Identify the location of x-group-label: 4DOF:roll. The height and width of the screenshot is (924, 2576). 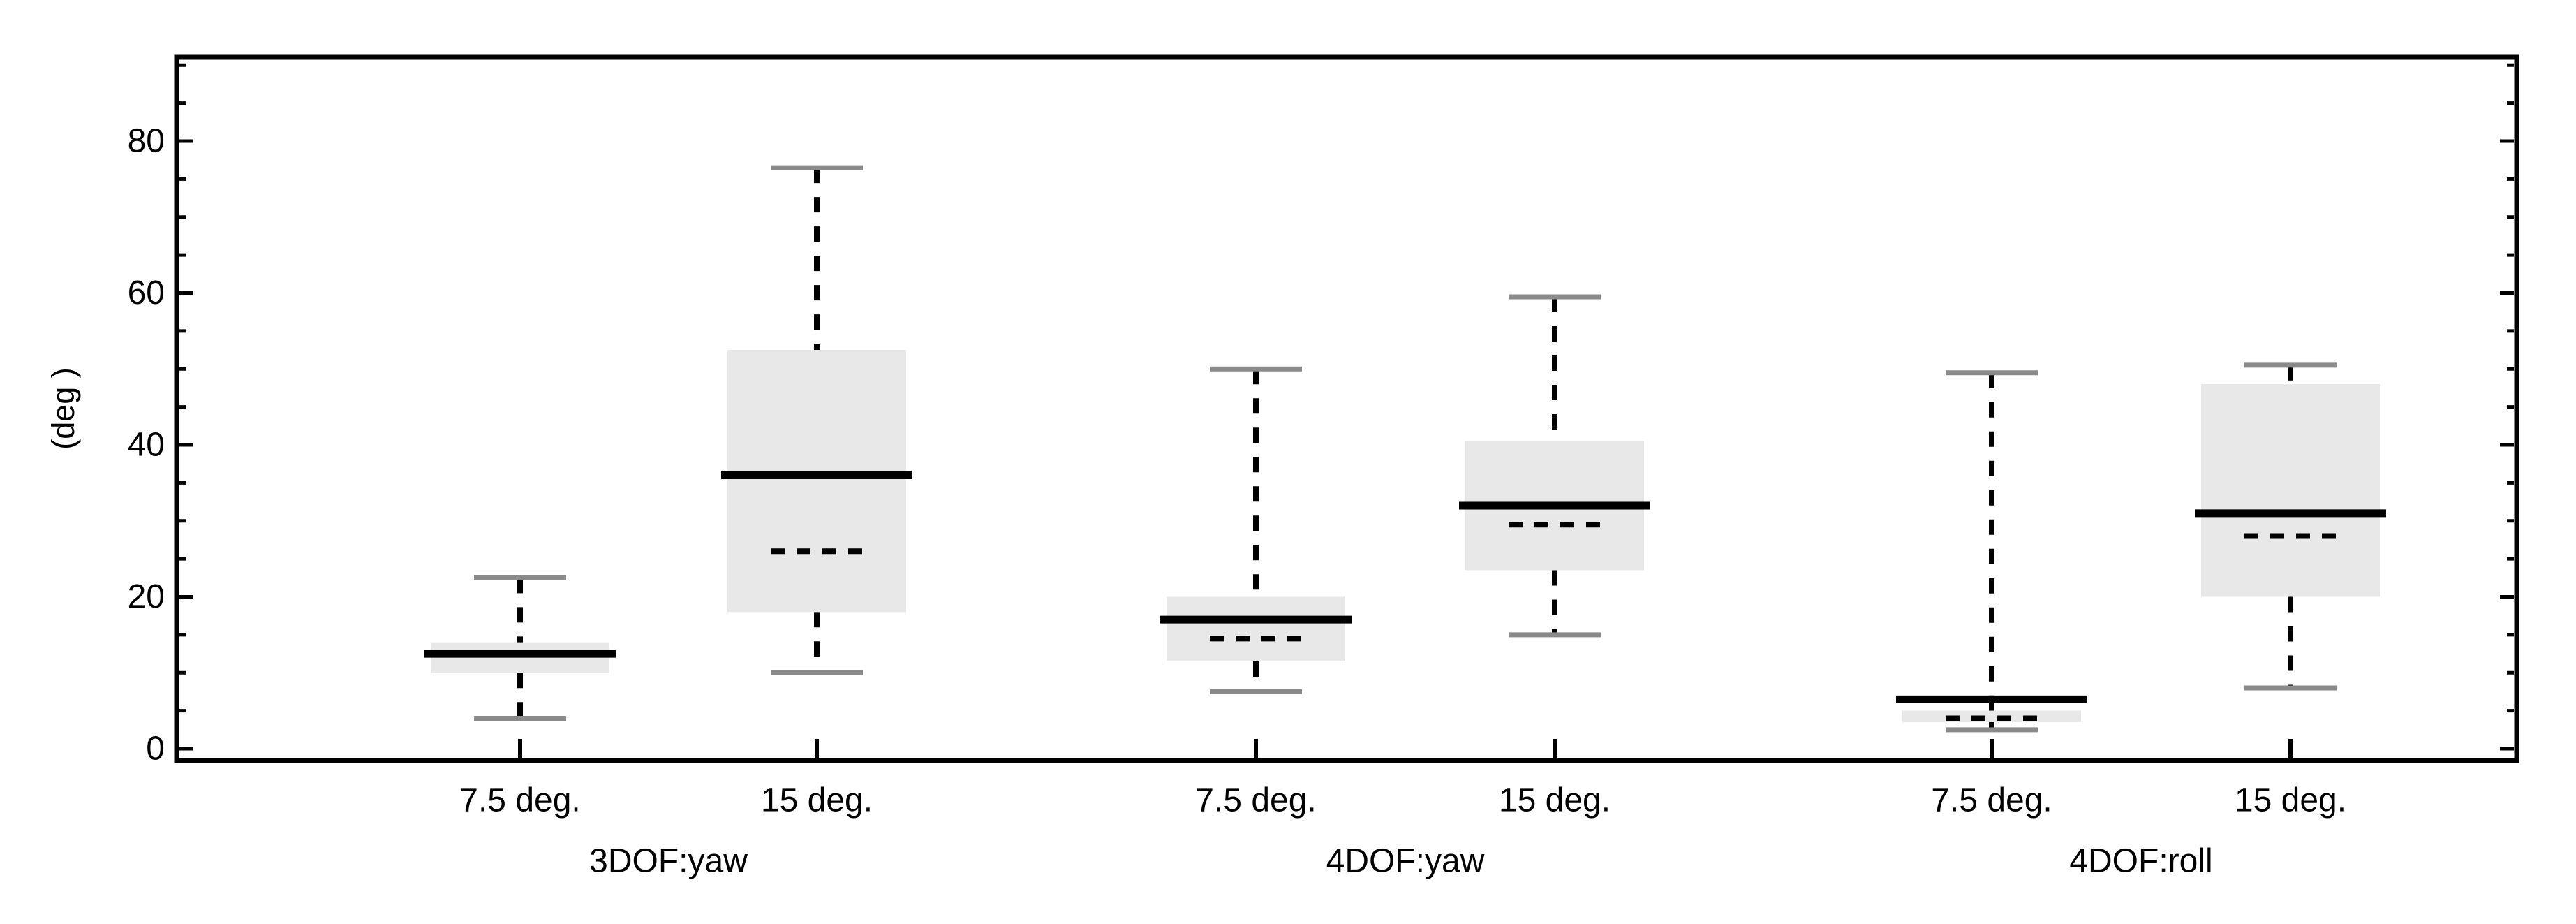
(2140, 861).